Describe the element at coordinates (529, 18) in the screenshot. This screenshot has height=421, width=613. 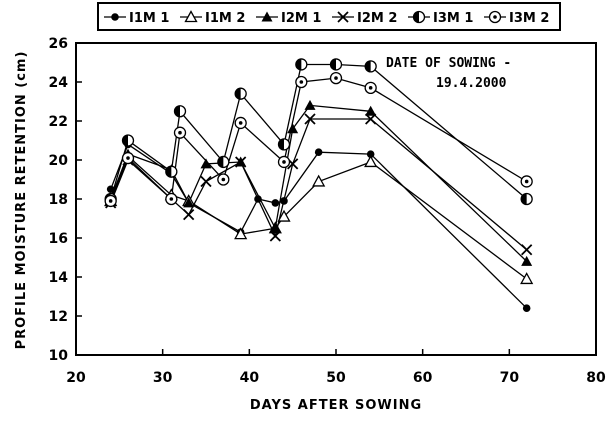
I see `legend-label: I3M 2` at that location.